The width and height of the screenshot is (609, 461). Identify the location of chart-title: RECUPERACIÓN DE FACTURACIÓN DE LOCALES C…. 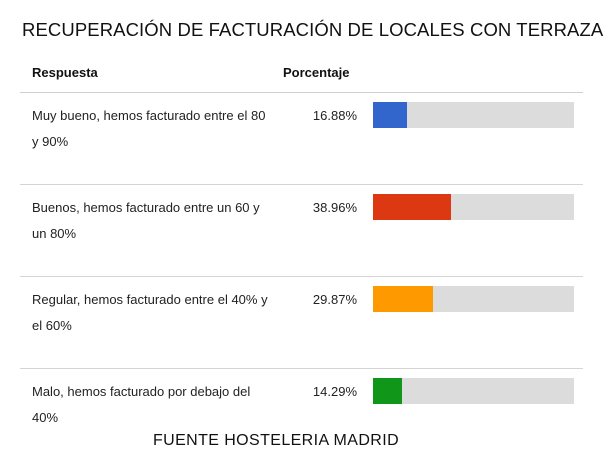
(313, 29).